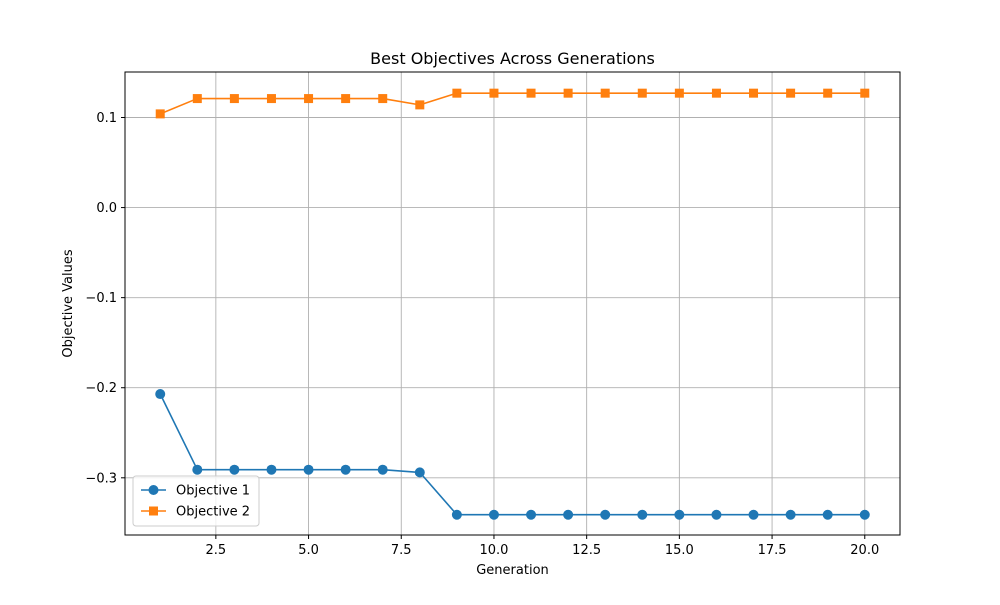 The height and width of the screenshot is (605, 1000). What do you see at coordinates (864, 550) in the screenshot?
I see `x-tick-label: 20.0` at bounding box center [864, 550].